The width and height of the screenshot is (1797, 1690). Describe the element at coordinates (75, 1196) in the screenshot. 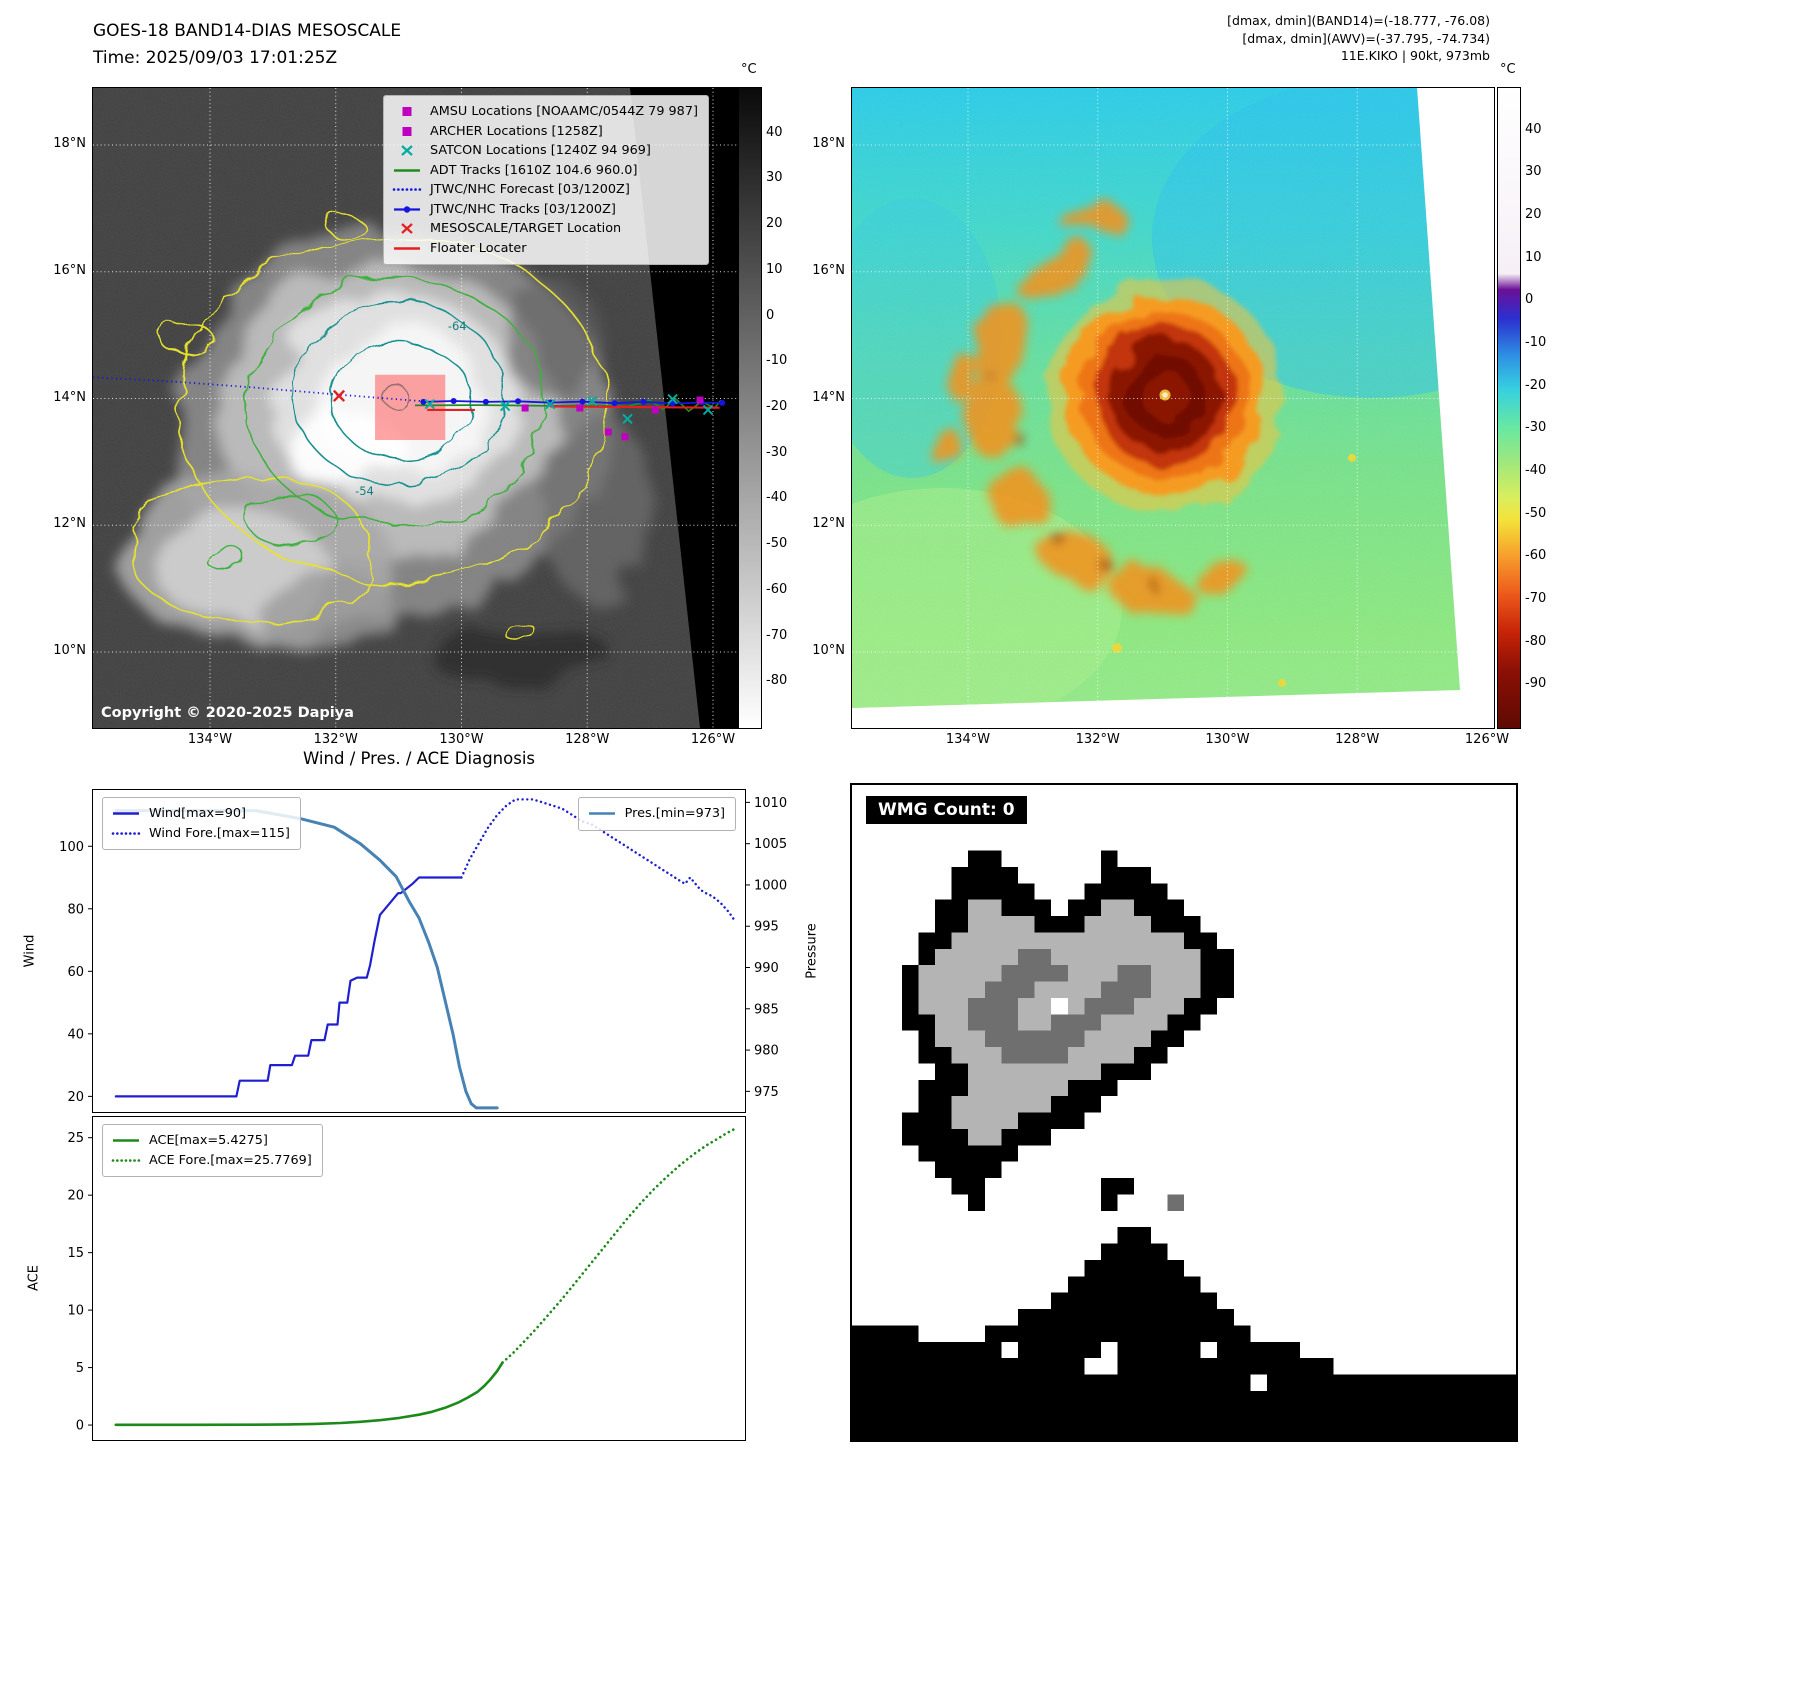

I see `y-tick-label: 20` at that location.